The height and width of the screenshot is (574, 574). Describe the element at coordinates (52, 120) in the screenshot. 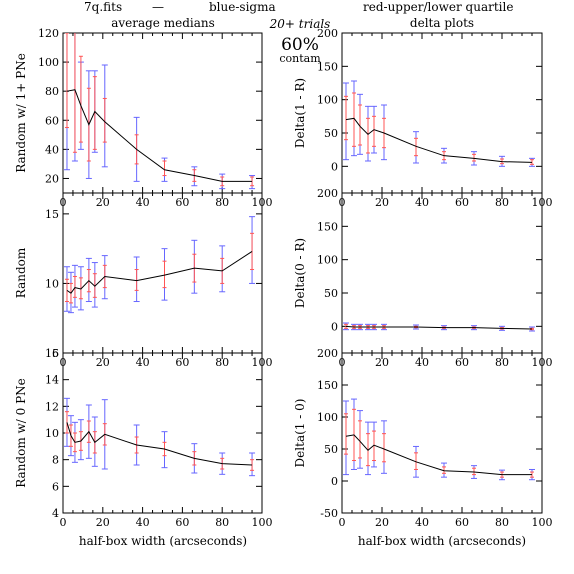

I see `y-tick-label: 60` at that location.